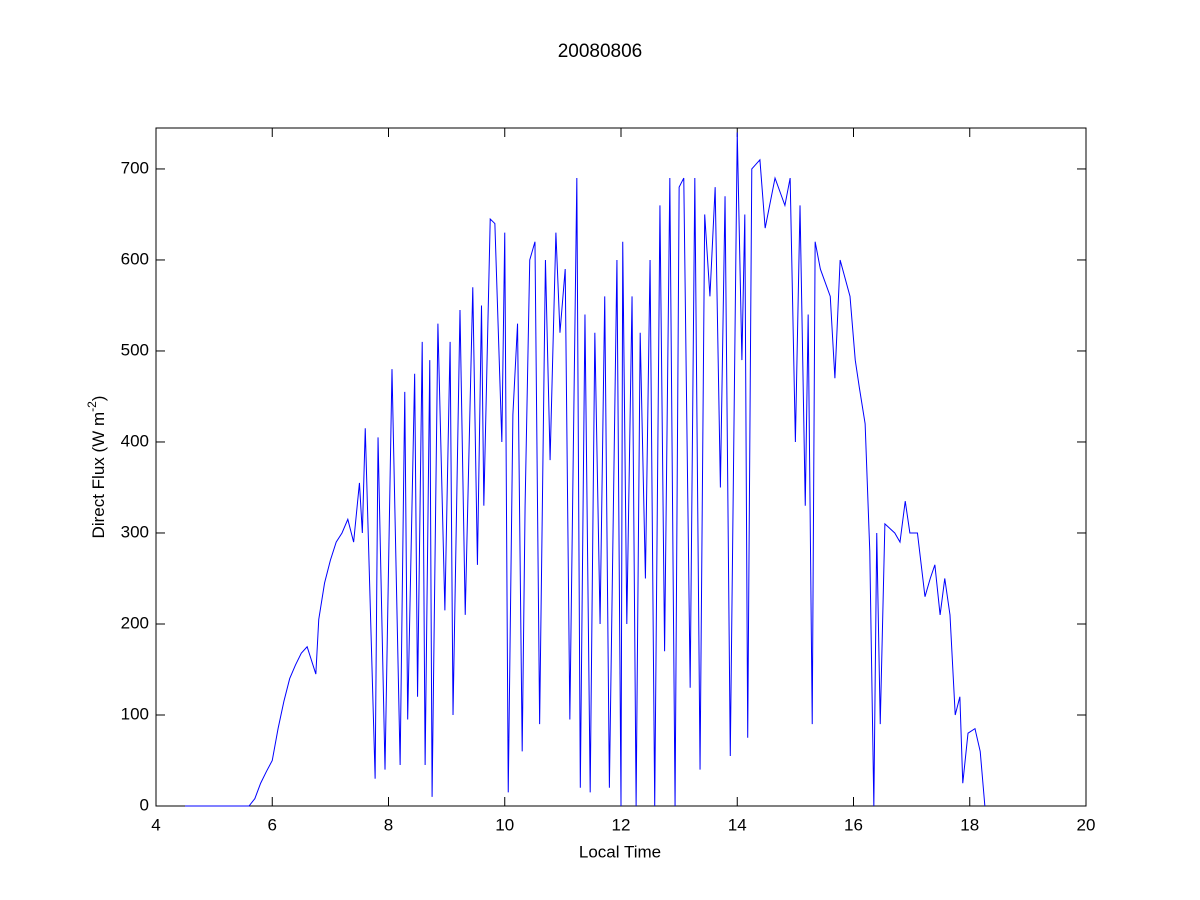 The image size is (1200, 900). What do you see at coordinates (504, 824) in the screenshot?
I see `x-tick-label: 10` at bounding box center [504, 824].